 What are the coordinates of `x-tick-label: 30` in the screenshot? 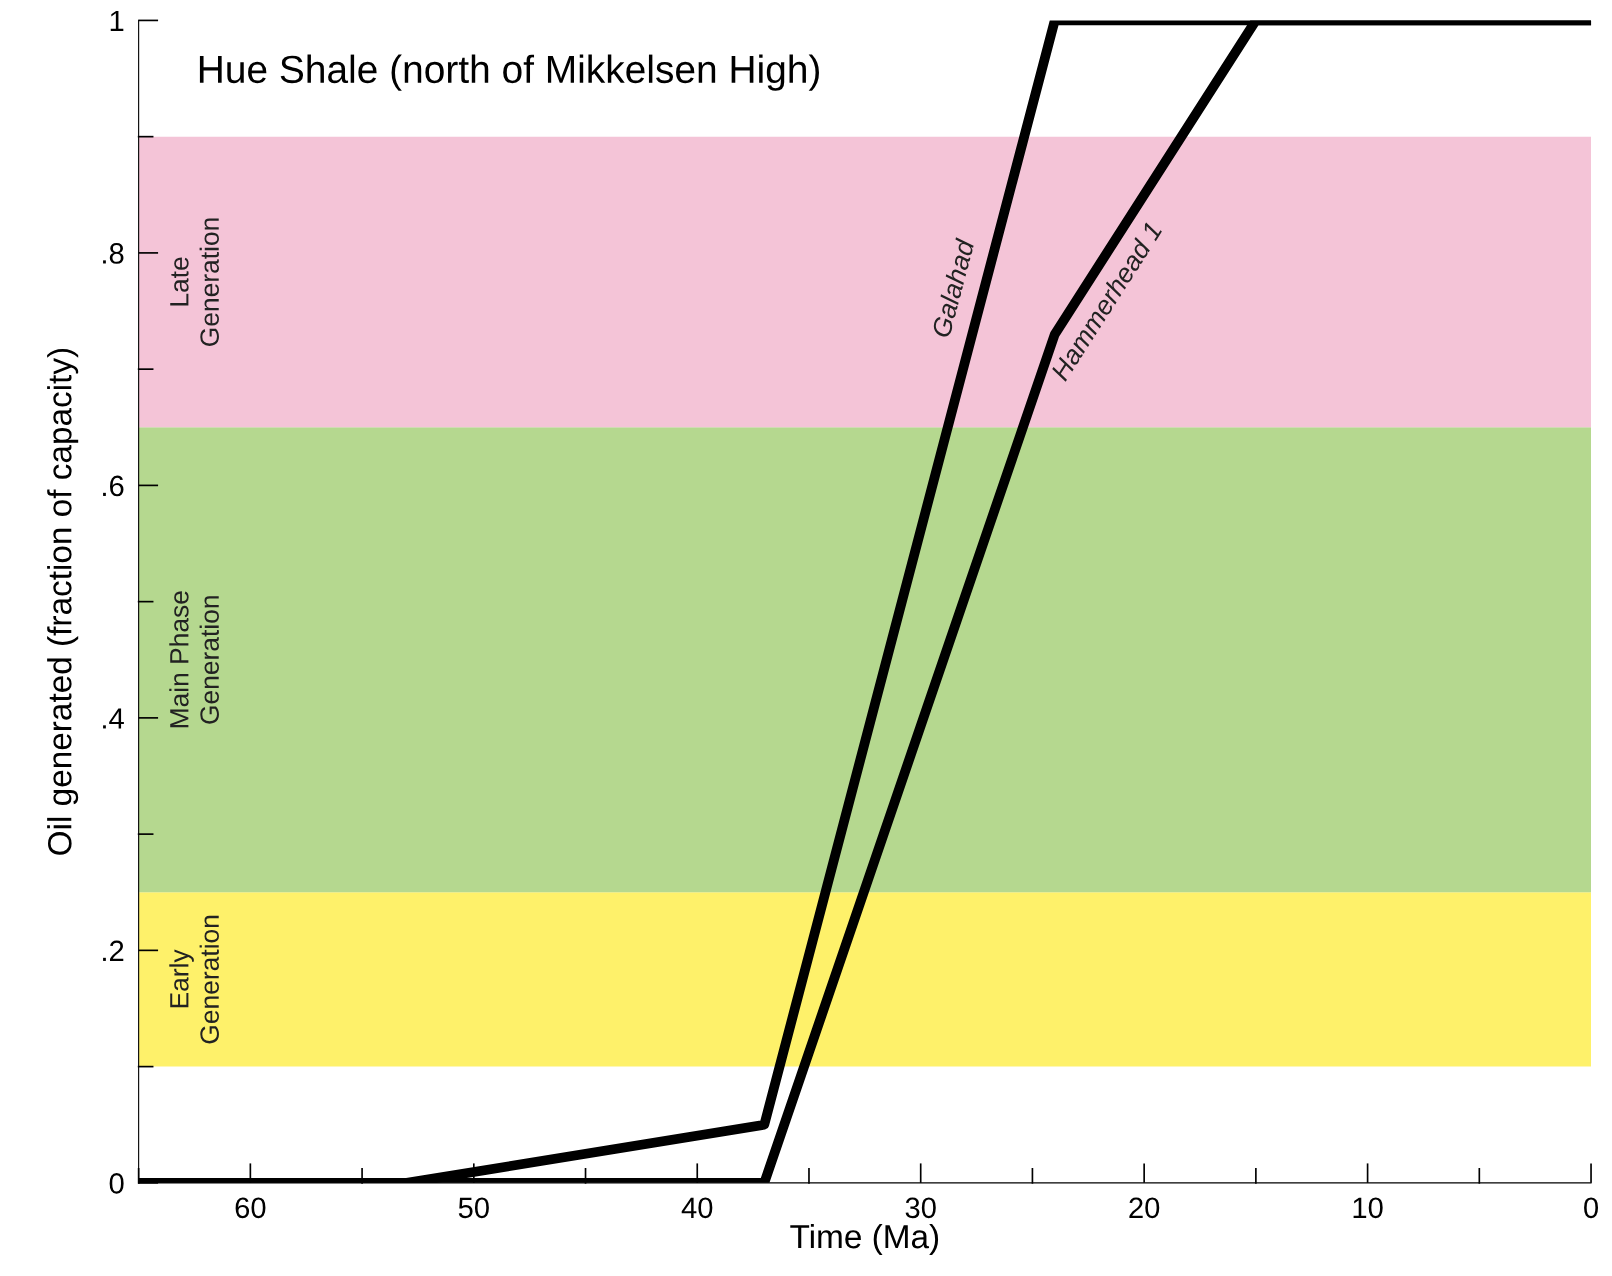 It's located at (920, 1208).